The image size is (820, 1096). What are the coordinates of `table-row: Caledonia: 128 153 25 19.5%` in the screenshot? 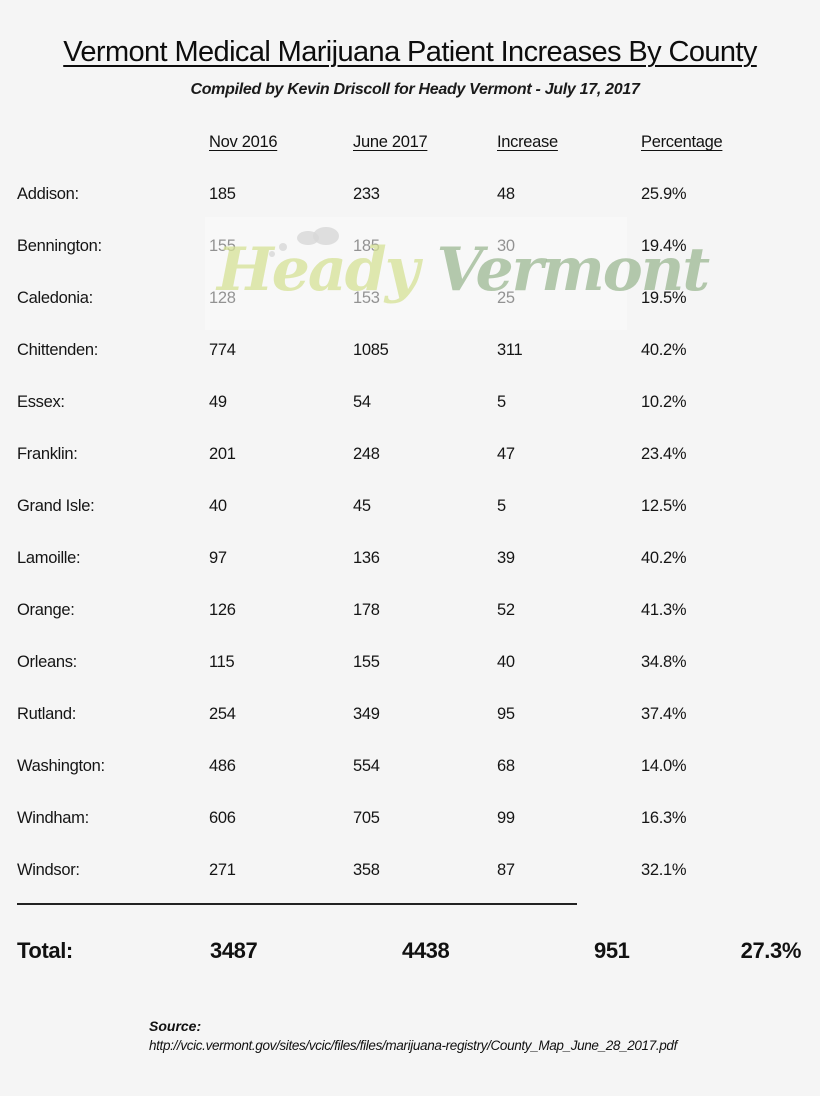 It's located at (410, 301).